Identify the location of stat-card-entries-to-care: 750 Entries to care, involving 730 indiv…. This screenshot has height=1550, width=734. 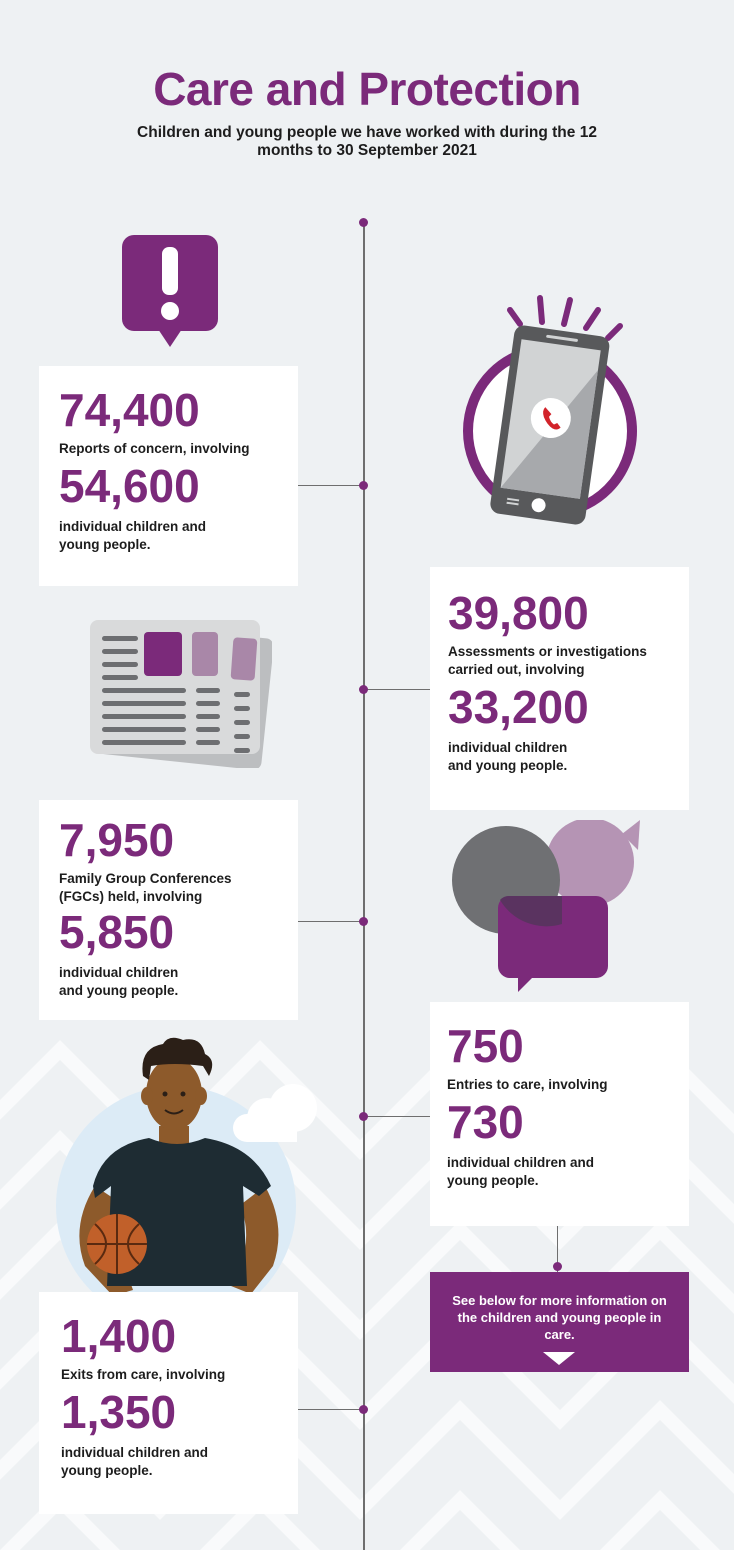
(559, 1114).